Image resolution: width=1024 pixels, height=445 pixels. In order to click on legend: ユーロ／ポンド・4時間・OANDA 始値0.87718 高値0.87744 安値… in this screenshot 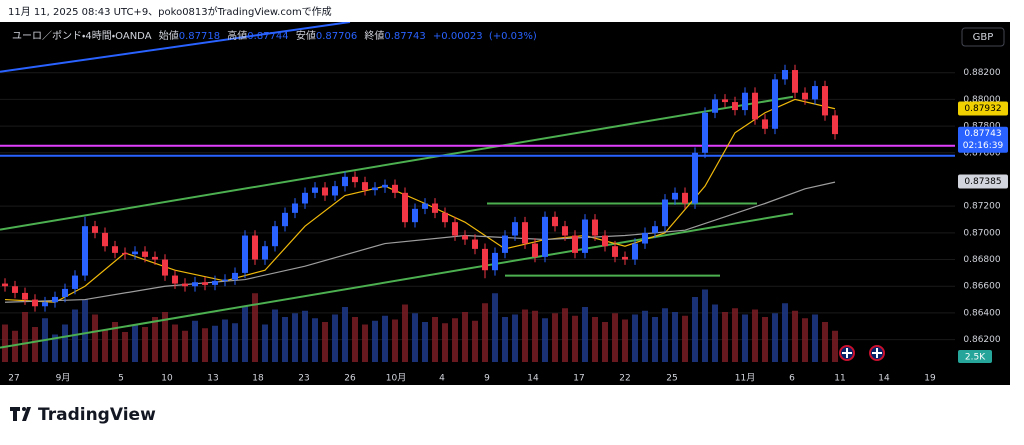, I will do `click(274, 35)`.